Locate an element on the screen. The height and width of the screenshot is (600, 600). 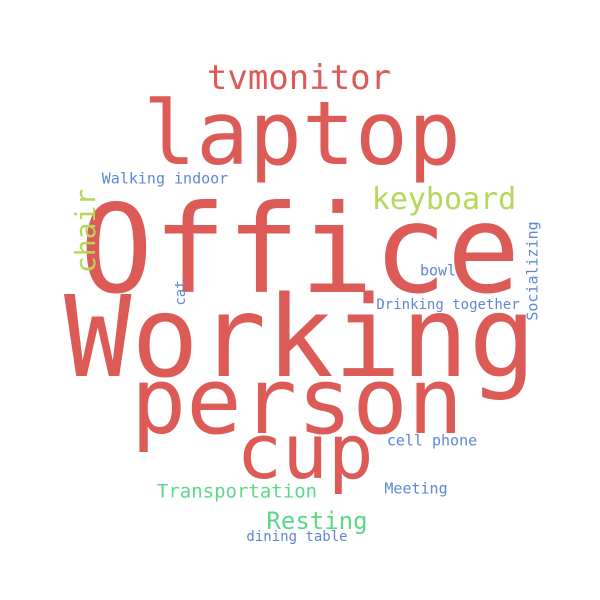
word-dining-table: dining table is located at coordinates (297, 537).